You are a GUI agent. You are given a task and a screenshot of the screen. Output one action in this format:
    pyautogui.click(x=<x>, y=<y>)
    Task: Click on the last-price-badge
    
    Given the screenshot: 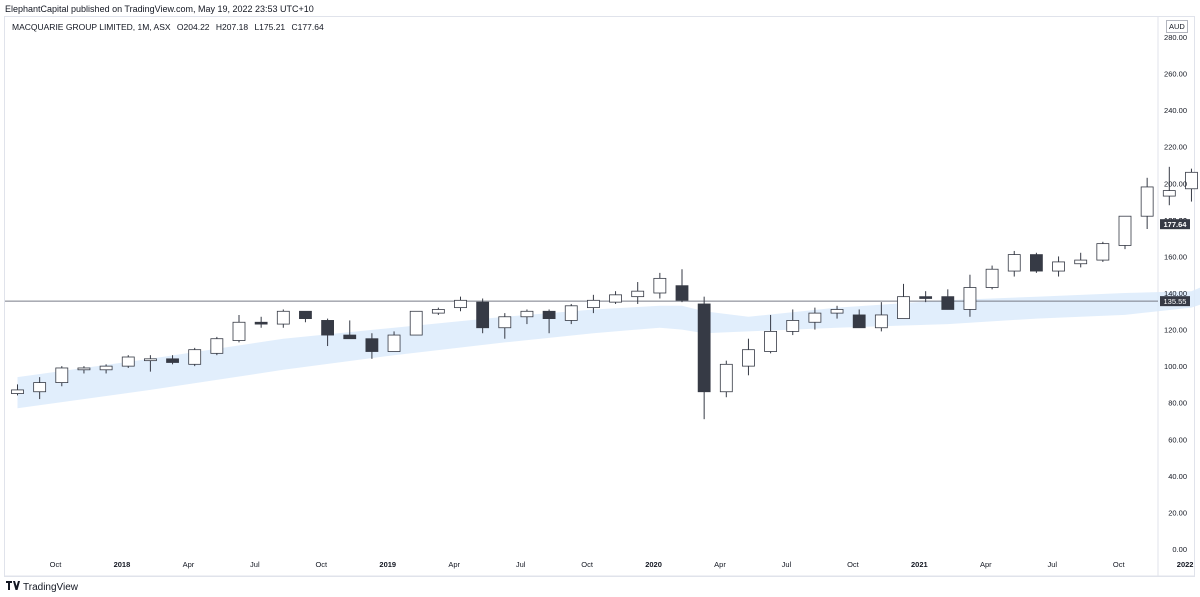 What is the action you would take?
    pyautogui.click(x=1175, y=224)
    